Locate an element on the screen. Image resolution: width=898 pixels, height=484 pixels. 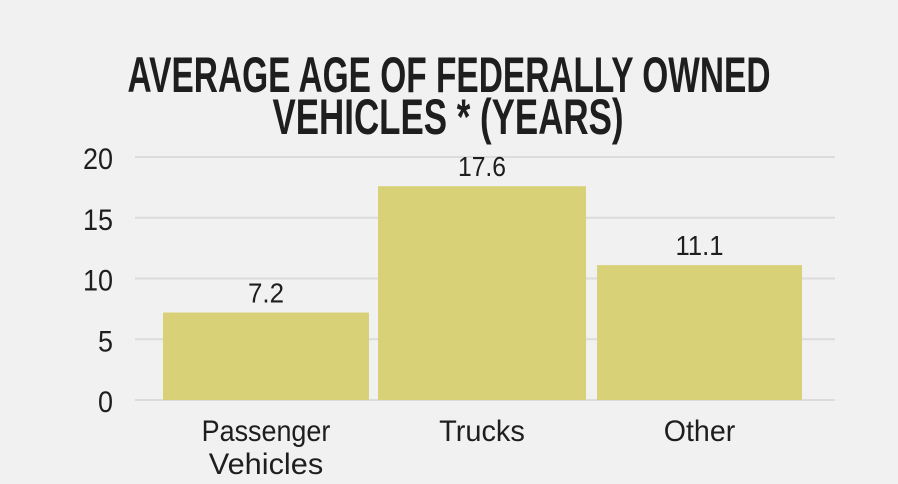
y-tick-label: 20 is located at coordinates (98, 159).